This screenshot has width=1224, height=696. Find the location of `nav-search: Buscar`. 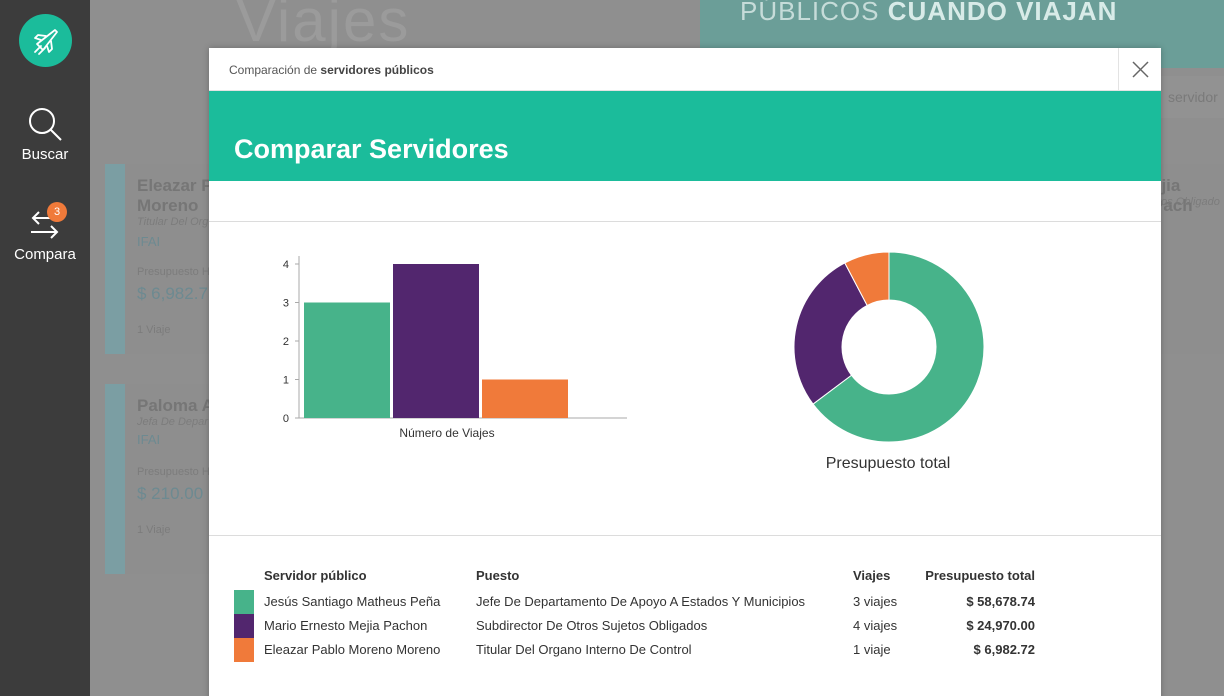

nav-search: Buscar is located at coordinates (45, 134).